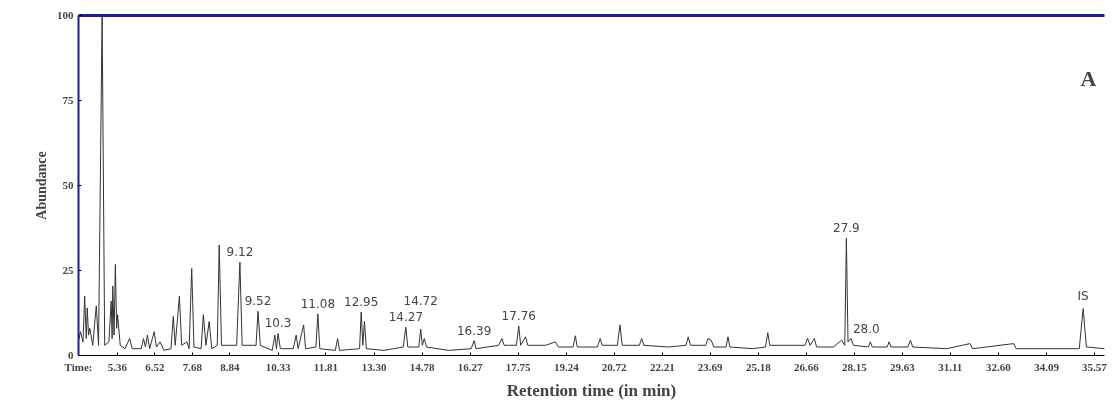  Describe the element at coordinates (591, 390) in the screenshot. I see `x-axis-title: Retention time (in min)` at that location.